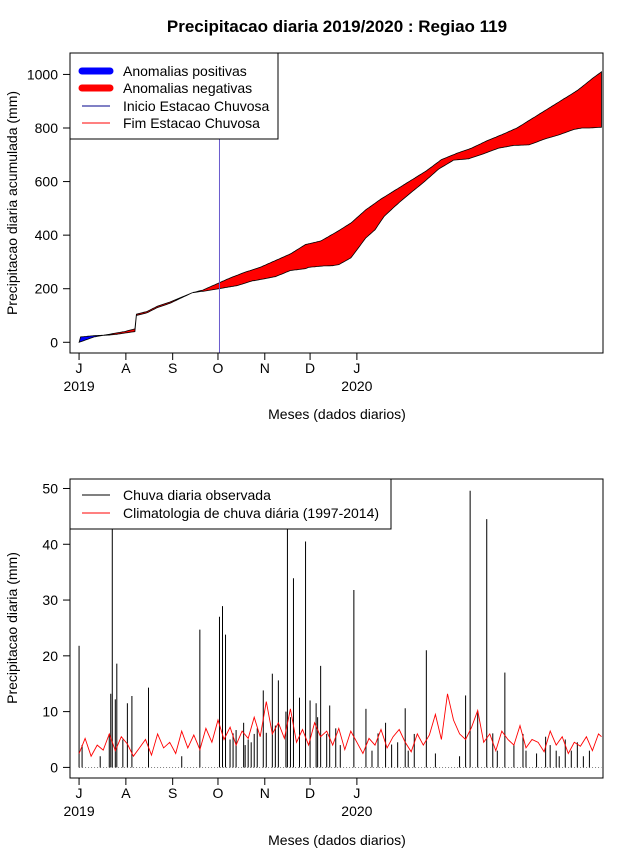 This screenshot has width=640, height=850. What do you see at coordinates (50, 488) in the screenshot?
I see `y-tick-label: 50` at bounding box center [50, 488].